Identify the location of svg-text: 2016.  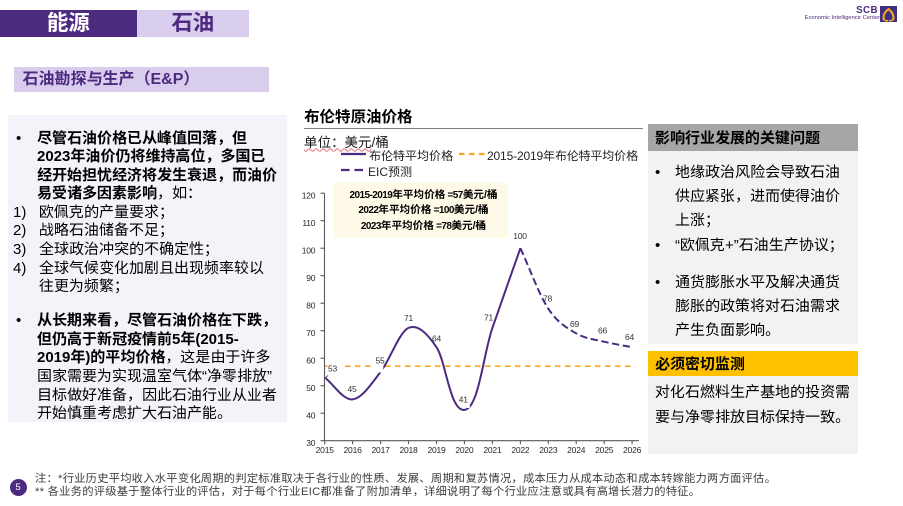
(353, 450).